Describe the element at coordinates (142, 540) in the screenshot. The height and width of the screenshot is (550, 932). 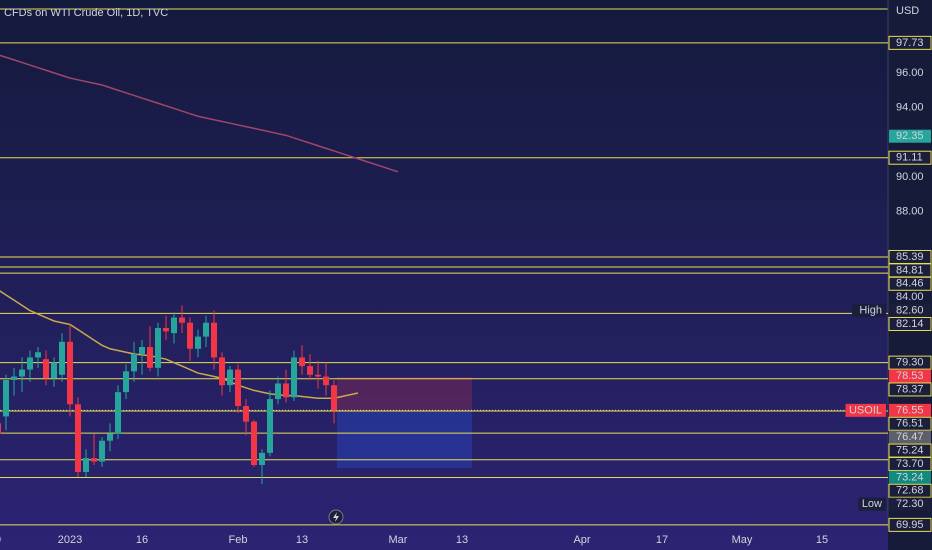
I see `x-tick-label: 16` at that location.